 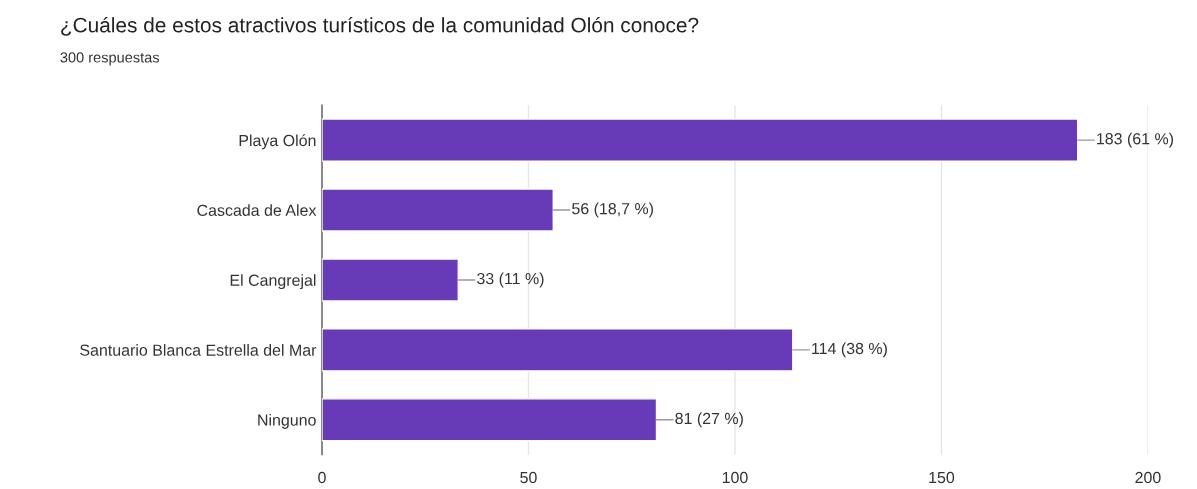 What do you see at coordinates (277, 142) in the screenshot?
I see `y-tick-label: Playa Olón` at bounding box center [277, 142].